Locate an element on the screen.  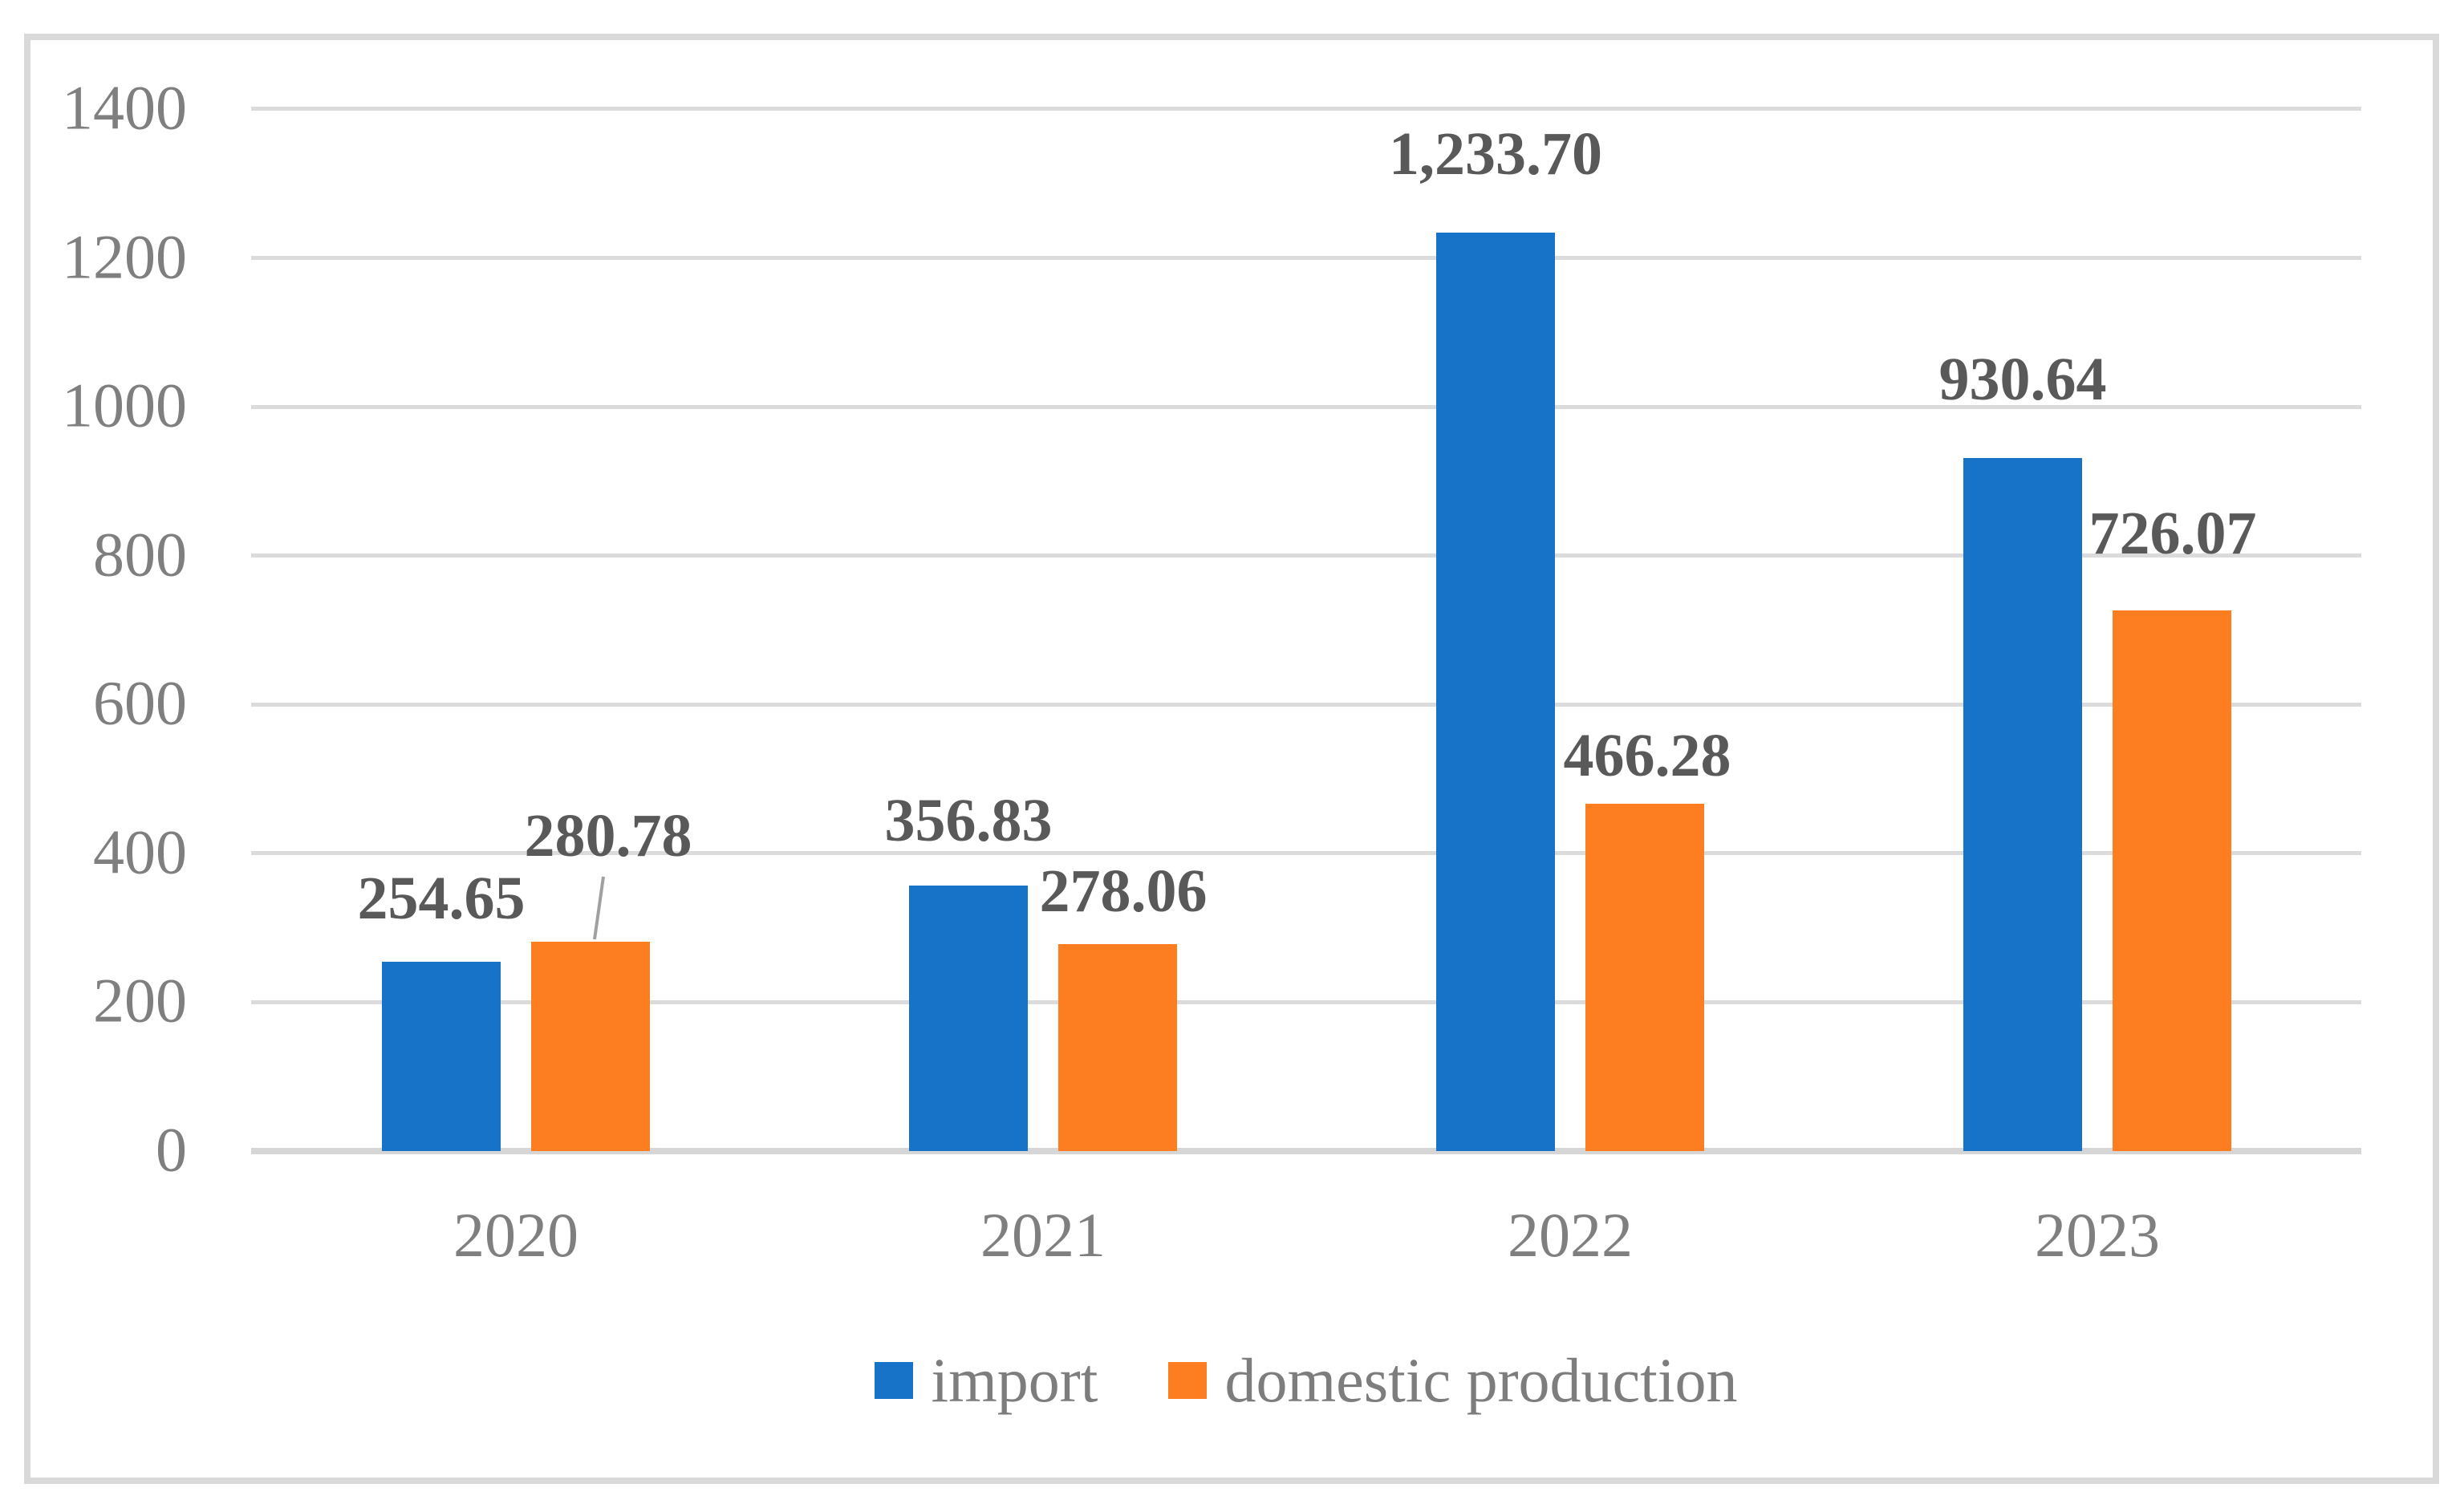
y-axis-tick-label-0: 0 is located at coordinates (171, 1149).